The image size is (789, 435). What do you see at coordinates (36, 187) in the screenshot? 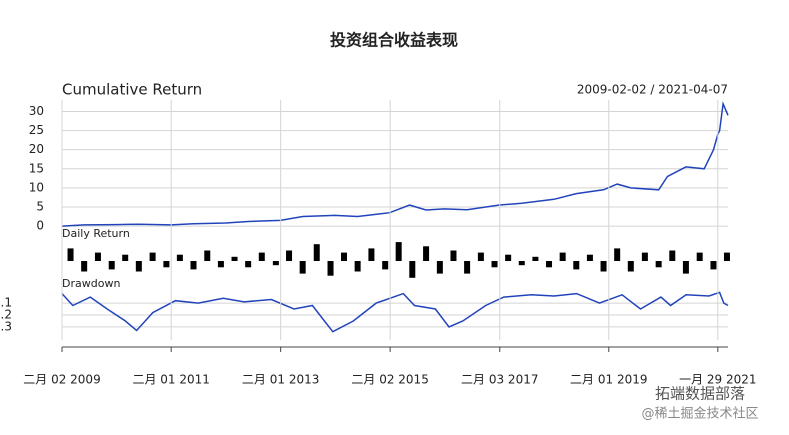
I see `y-tick-label: 10` at bounding box center [36, 187].